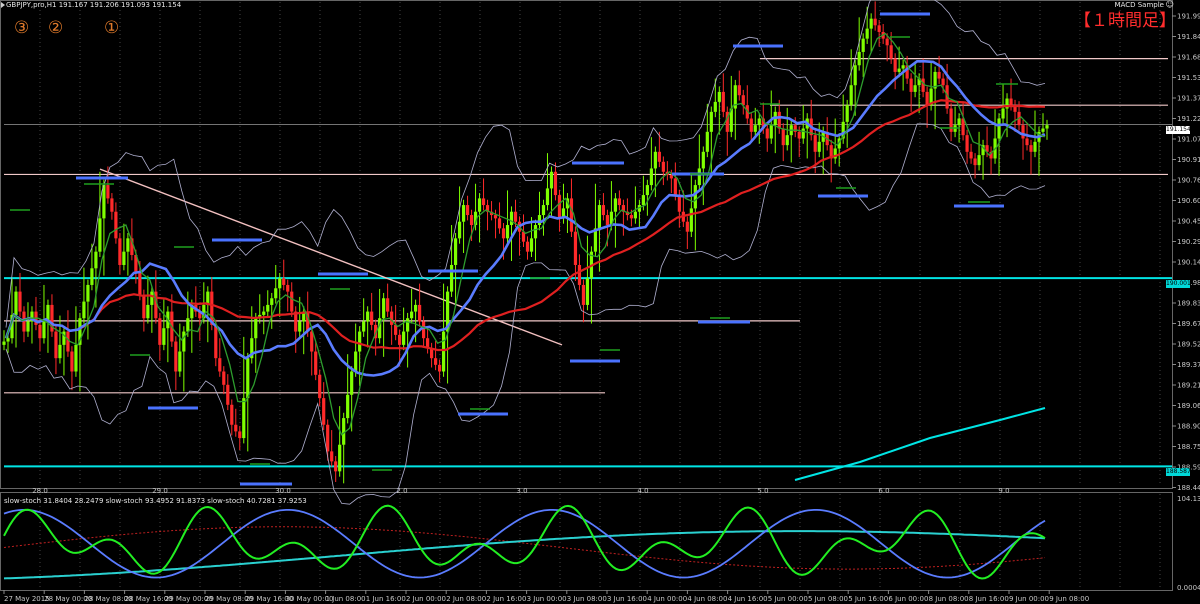 The image size is (1200, 604). What do you see at coordinates (1188, 140) in the screenshot?
I see `price-tick-label: 191.070` at bounding box center [1188, 140].